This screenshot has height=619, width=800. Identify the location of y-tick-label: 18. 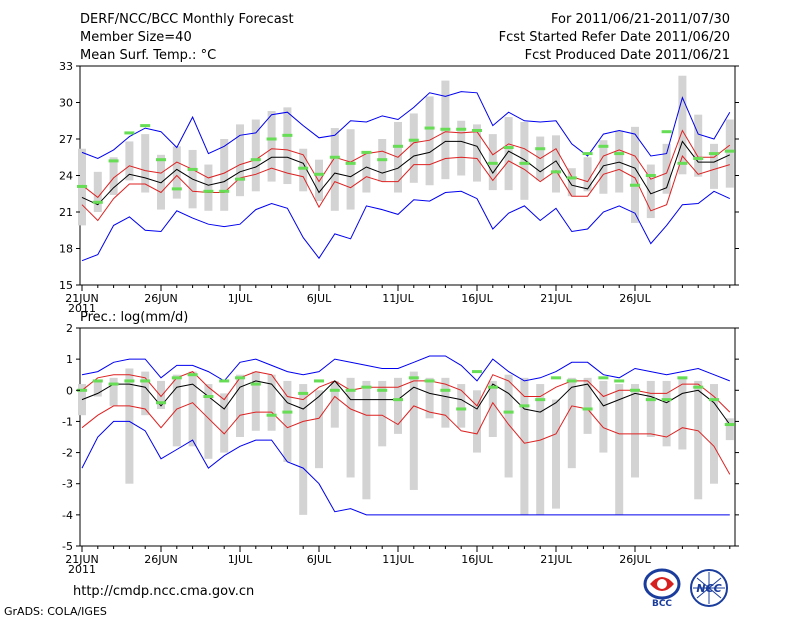
(66, 249).